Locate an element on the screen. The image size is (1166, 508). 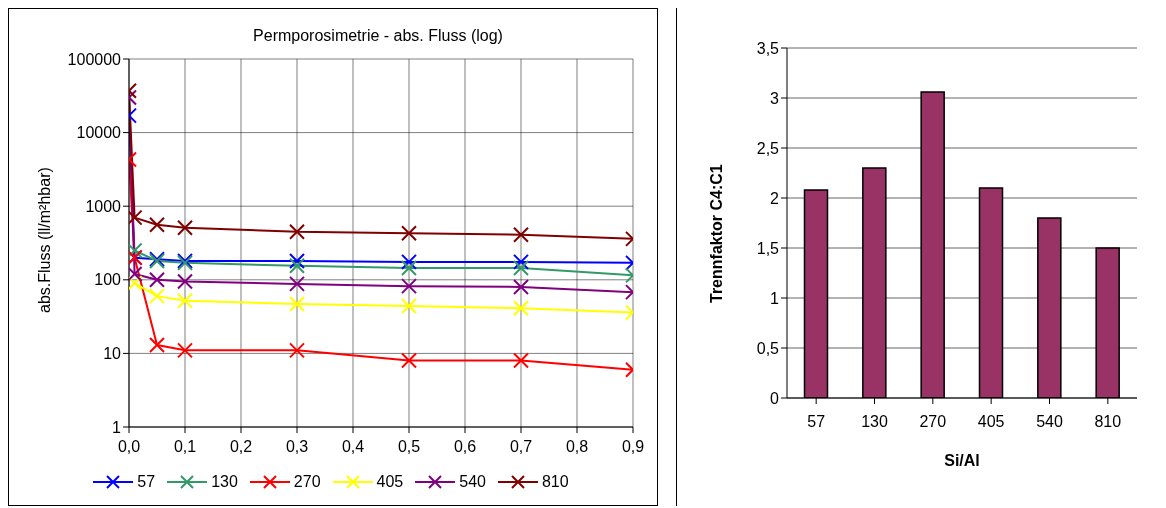
x-tick-label: 0,0 is located at coordinates (129, 447).